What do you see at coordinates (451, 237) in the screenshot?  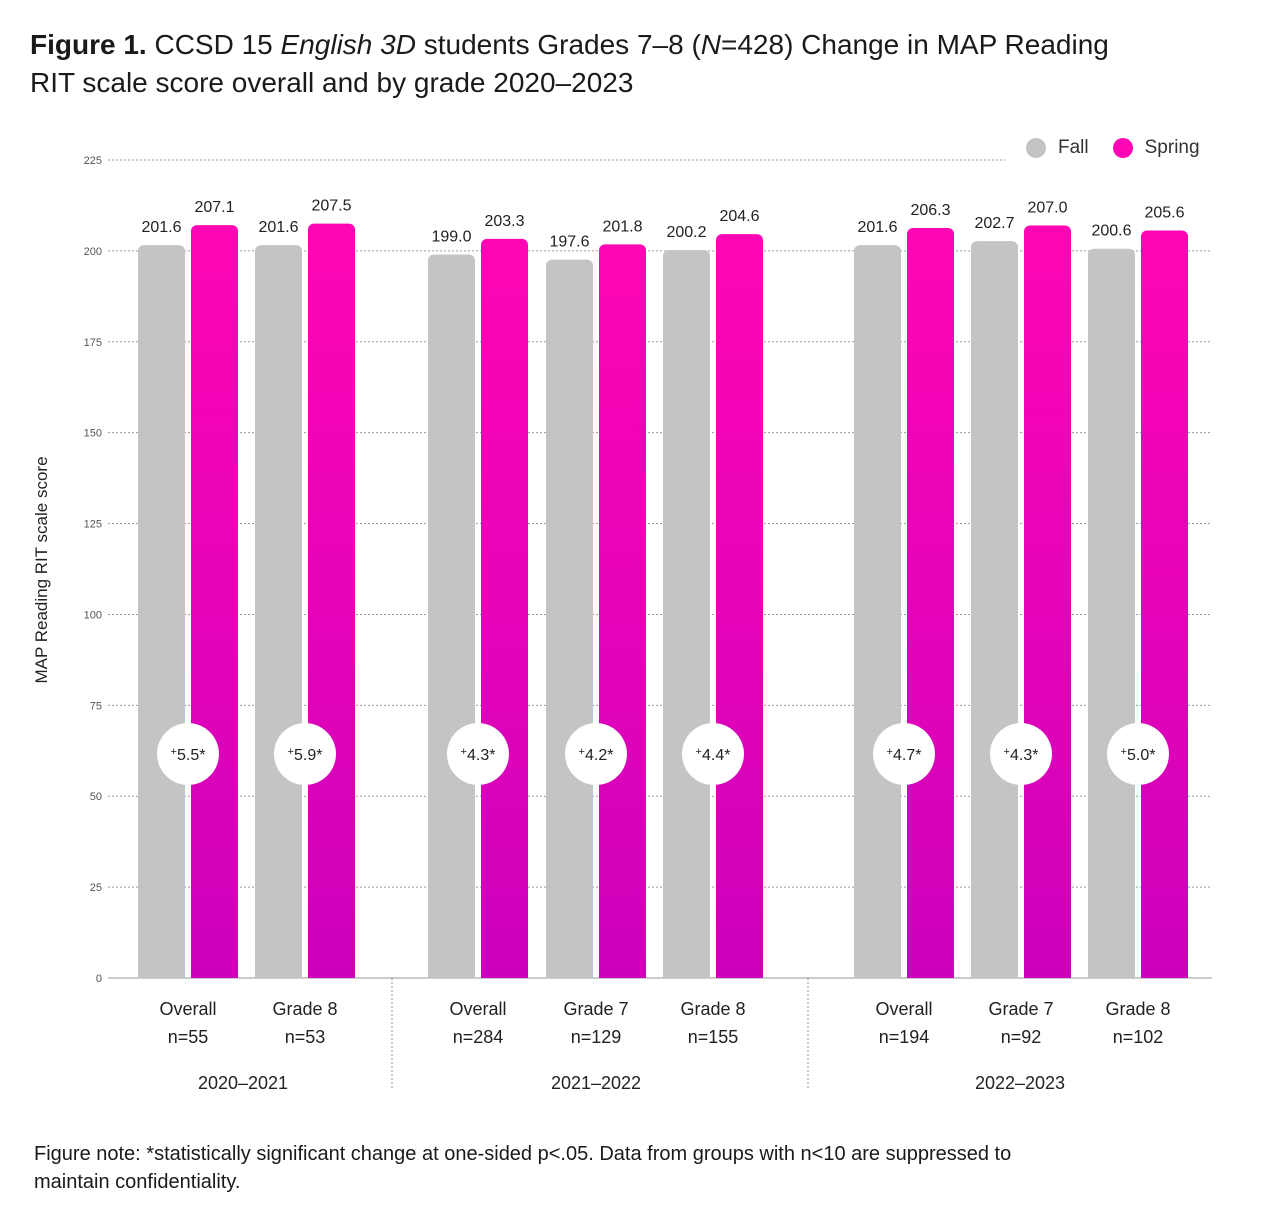 I see `data-label-fall: 199.0` at bounding box center [451, 237].